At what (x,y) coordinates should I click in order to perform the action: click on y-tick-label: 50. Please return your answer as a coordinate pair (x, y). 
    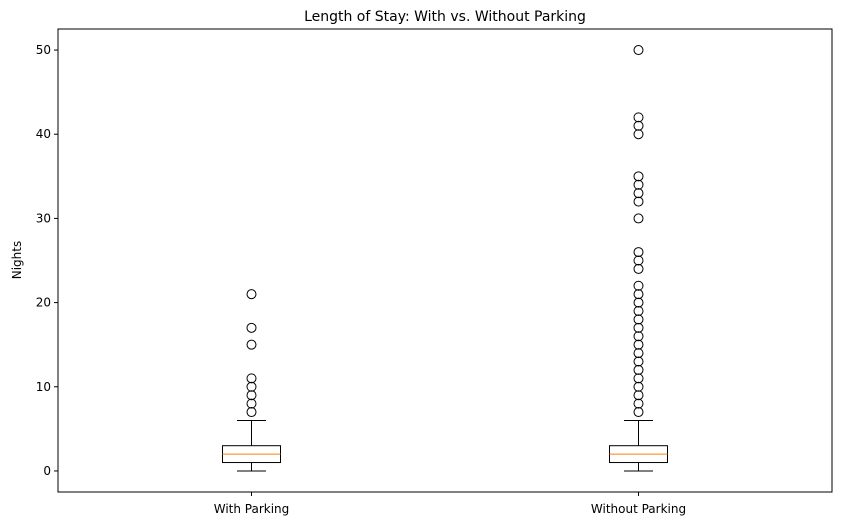
    Looking at the image, I should click on (43, 50).